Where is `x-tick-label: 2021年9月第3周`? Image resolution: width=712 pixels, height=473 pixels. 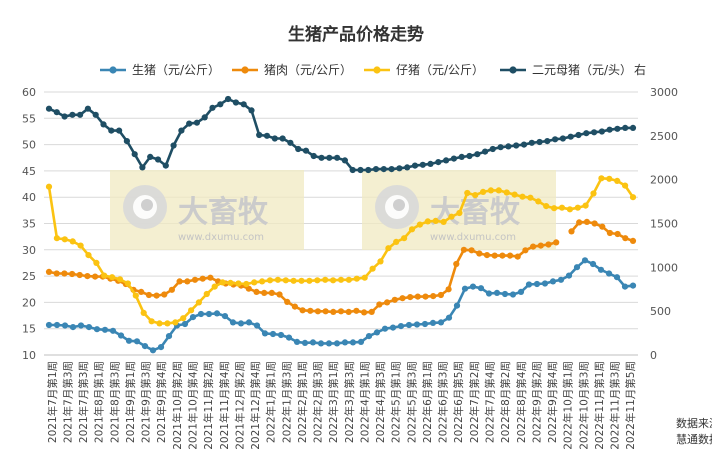
x-tick-label: 2021年9月第3周 is located at coordinates (146, 402).